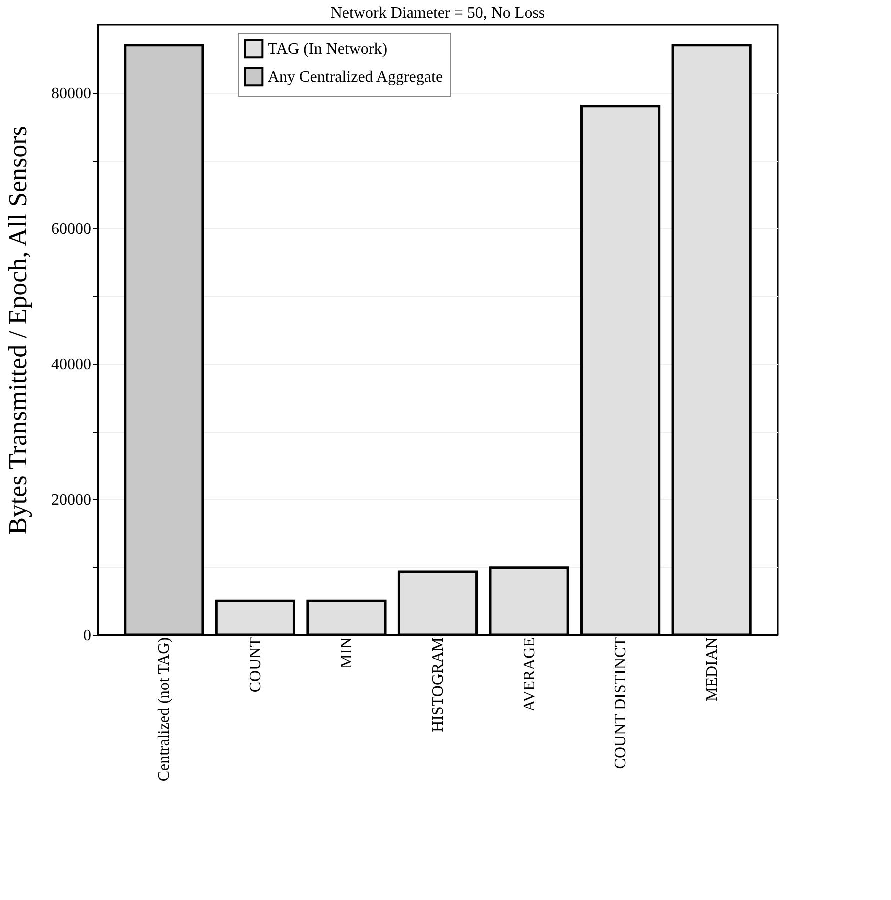 This screenshot has height=900, width=891. Describe the element at coordinates (88, 636) in the screenshot. I see `y-tick-label: 0` at that location.